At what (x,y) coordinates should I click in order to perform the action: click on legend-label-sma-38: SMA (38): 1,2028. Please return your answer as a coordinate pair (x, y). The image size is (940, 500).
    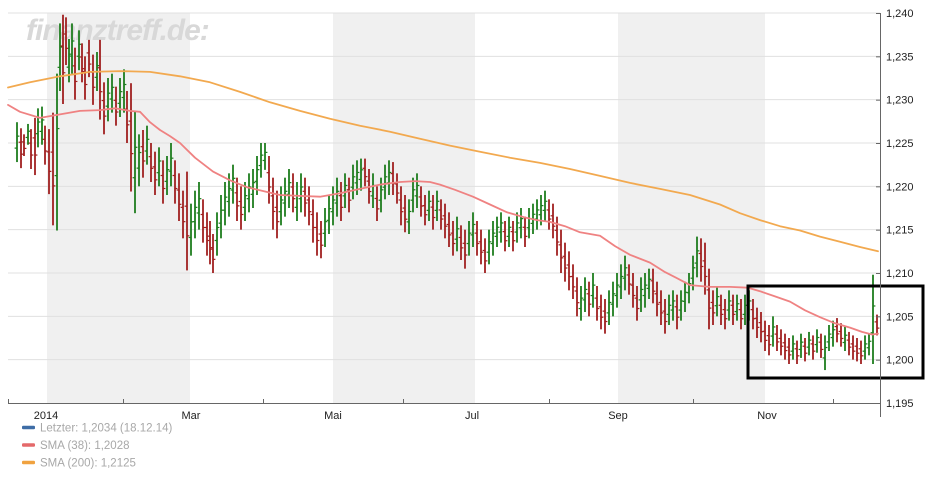
    Looking at the image, I should click on (85, 446).